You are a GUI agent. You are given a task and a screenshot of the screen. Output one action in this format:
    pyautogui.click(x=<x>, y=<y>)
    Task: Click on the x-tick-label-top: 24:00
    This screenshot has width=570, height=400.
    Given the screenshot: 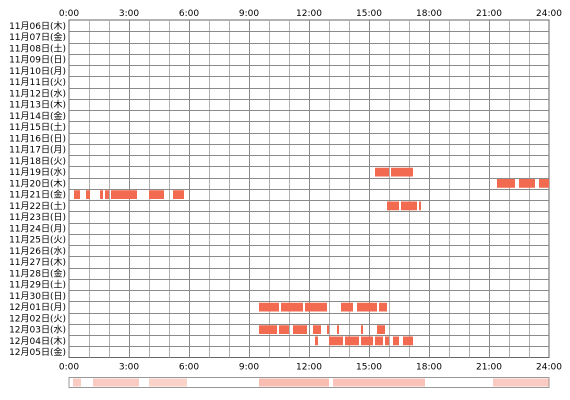 What is the action you would take?
    pyautogui.click(x=549, y=14)
    